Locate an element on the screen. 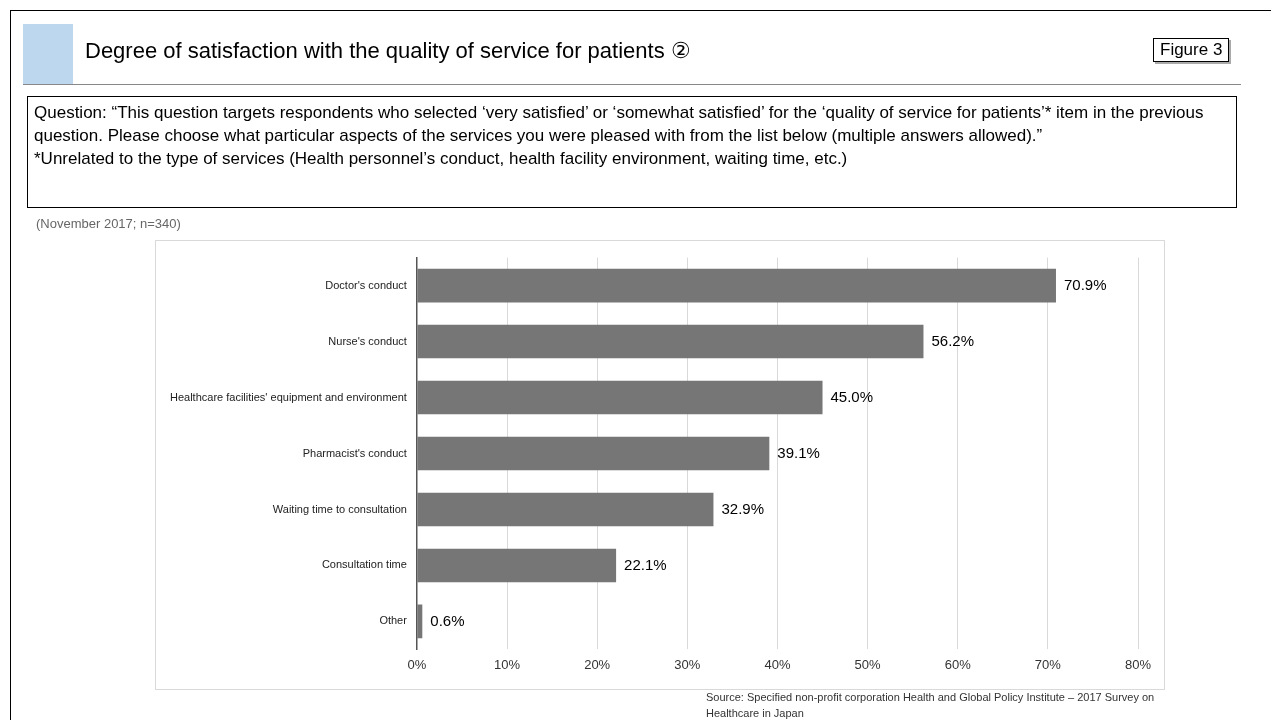 This screenshot has height=721, width=1272. x-tick-label: 30% is located at coordinates (687, 664).